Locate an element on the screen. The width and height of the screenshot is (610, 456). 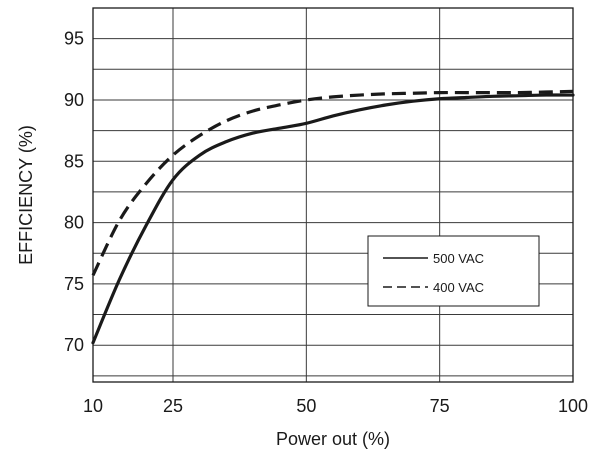
y-tick-label: 70 is located at coordinates (74, 345).